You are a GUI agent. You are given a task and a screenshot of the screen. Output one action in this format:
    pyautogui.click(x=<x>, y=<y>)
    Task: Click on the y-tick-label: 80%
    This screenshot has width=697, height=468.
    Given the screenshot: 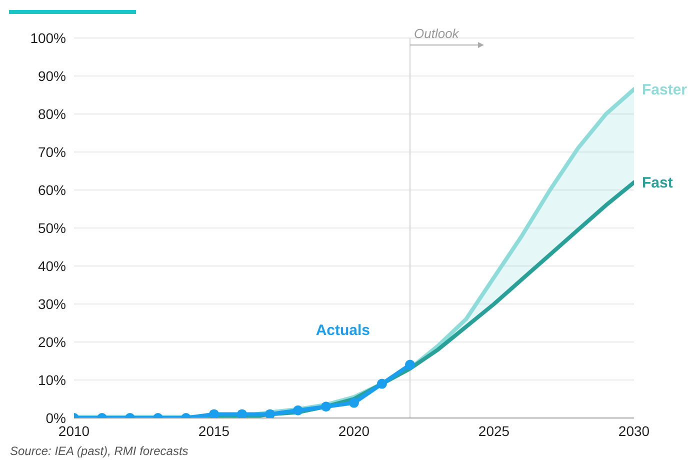 What is the action you would take?
    pyautogui.click(x=52, y=114)
    